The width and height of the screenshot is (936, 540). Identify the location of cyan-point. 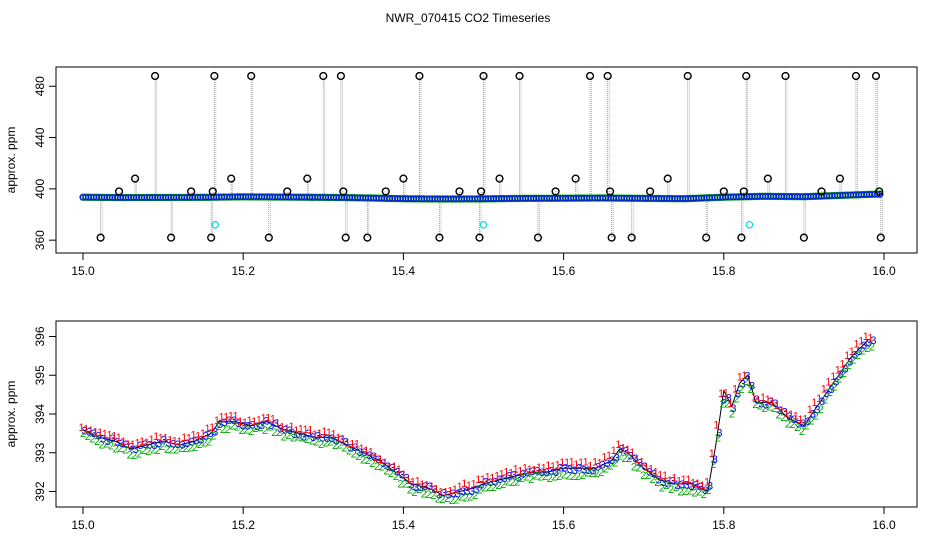
(483, 224).